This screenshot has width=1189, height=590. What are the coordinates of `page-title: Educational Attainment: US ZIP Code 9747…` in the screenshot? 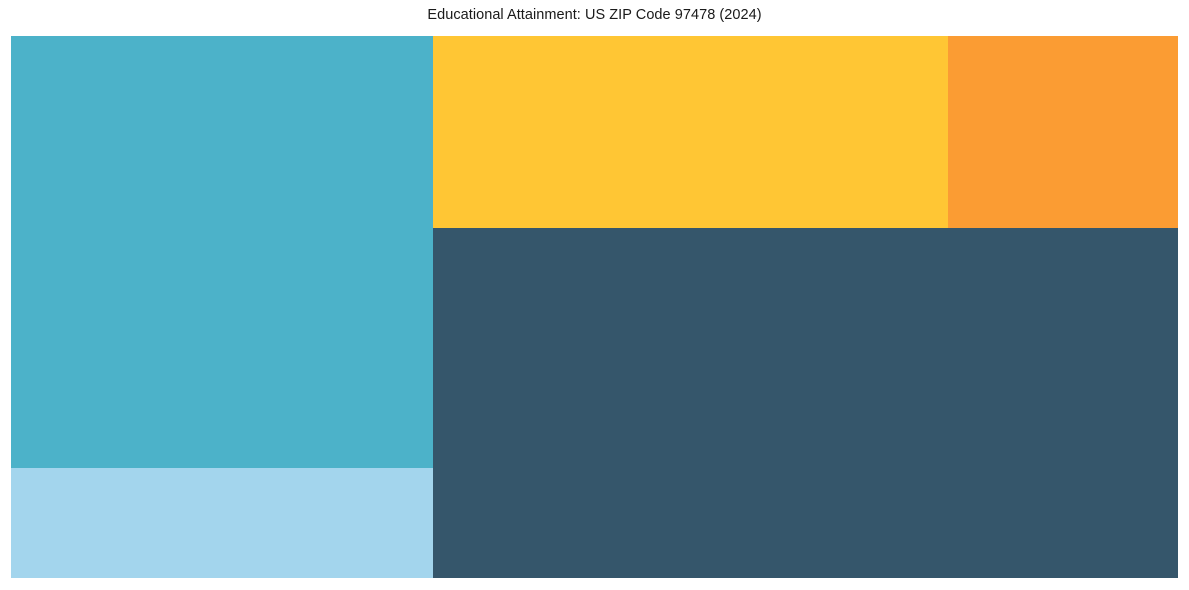 It's located at (594, 15).